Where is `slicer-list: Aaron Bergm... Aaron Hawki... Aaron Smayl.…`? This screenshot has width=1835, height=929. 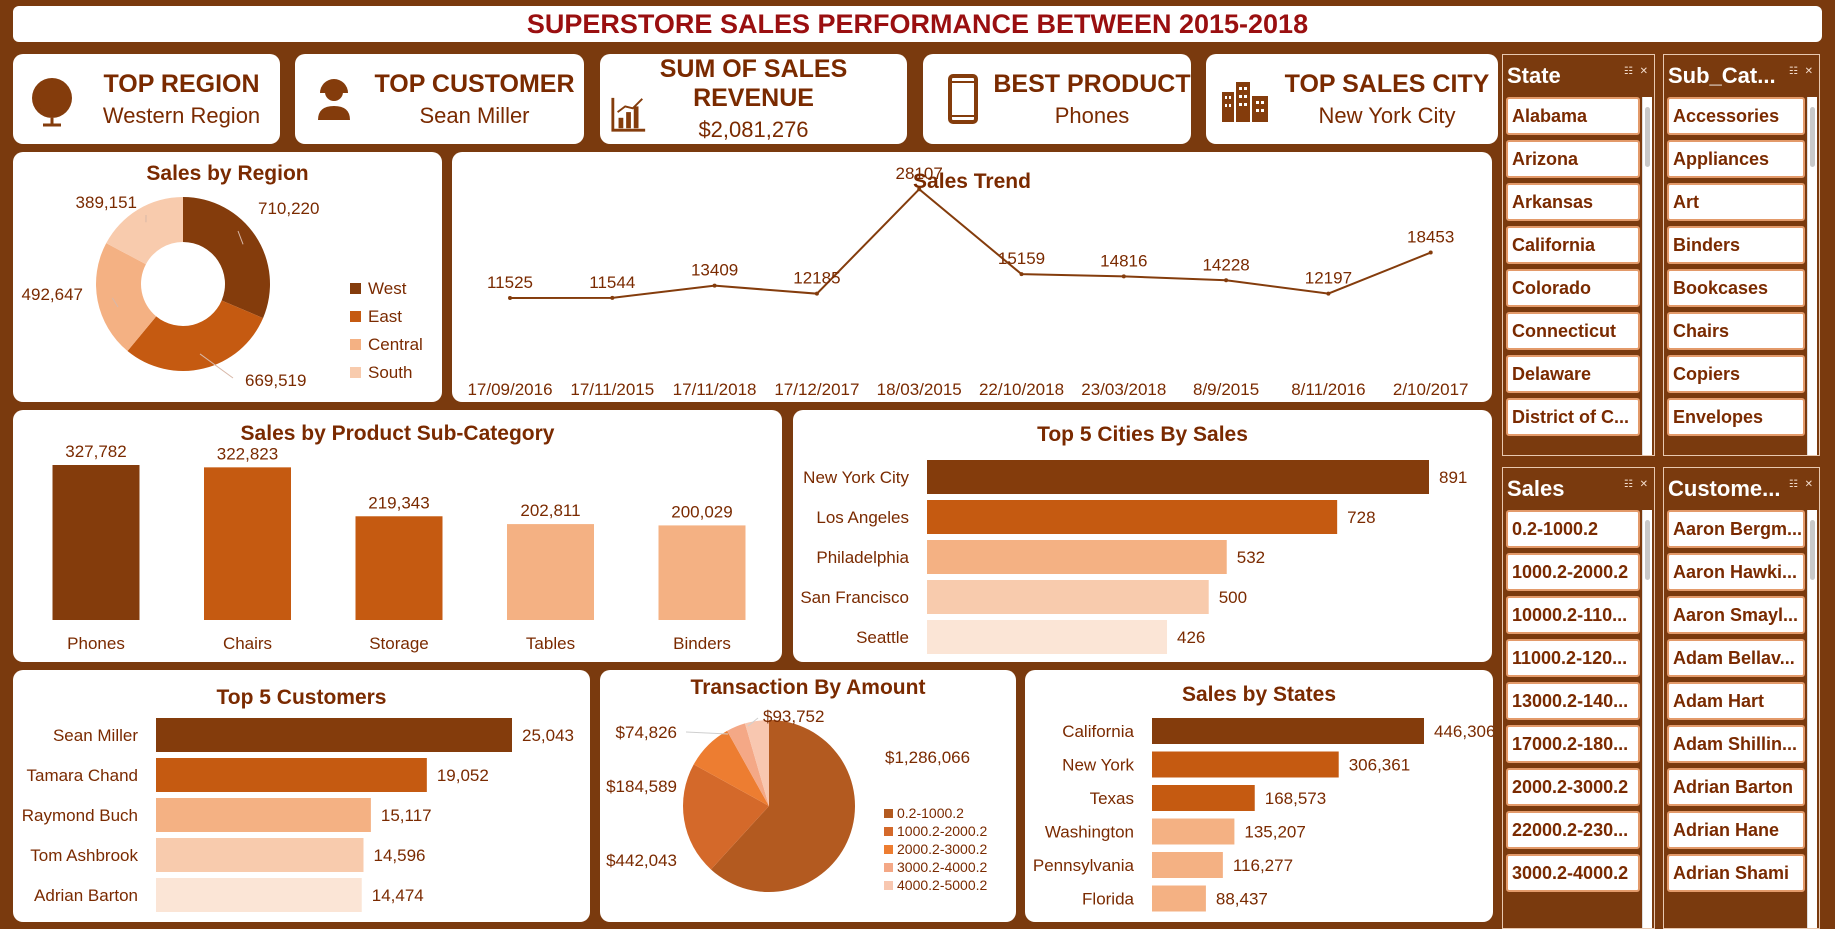
slicer-list: Aaron Bergm... Aaron Hawki... Aaron Smayl.… is located at coordinates (1736, 719).